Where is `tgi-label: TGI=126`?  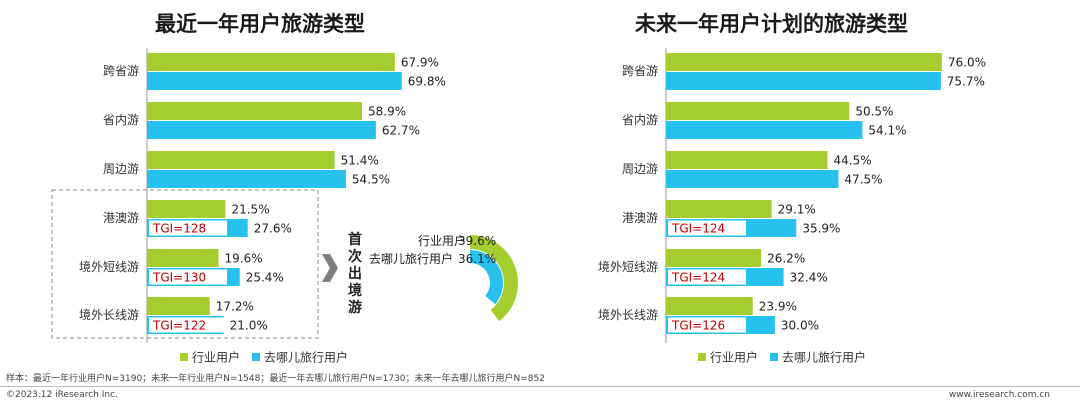 tgi-label: TGI=126 is located at coordinates (698, 326).